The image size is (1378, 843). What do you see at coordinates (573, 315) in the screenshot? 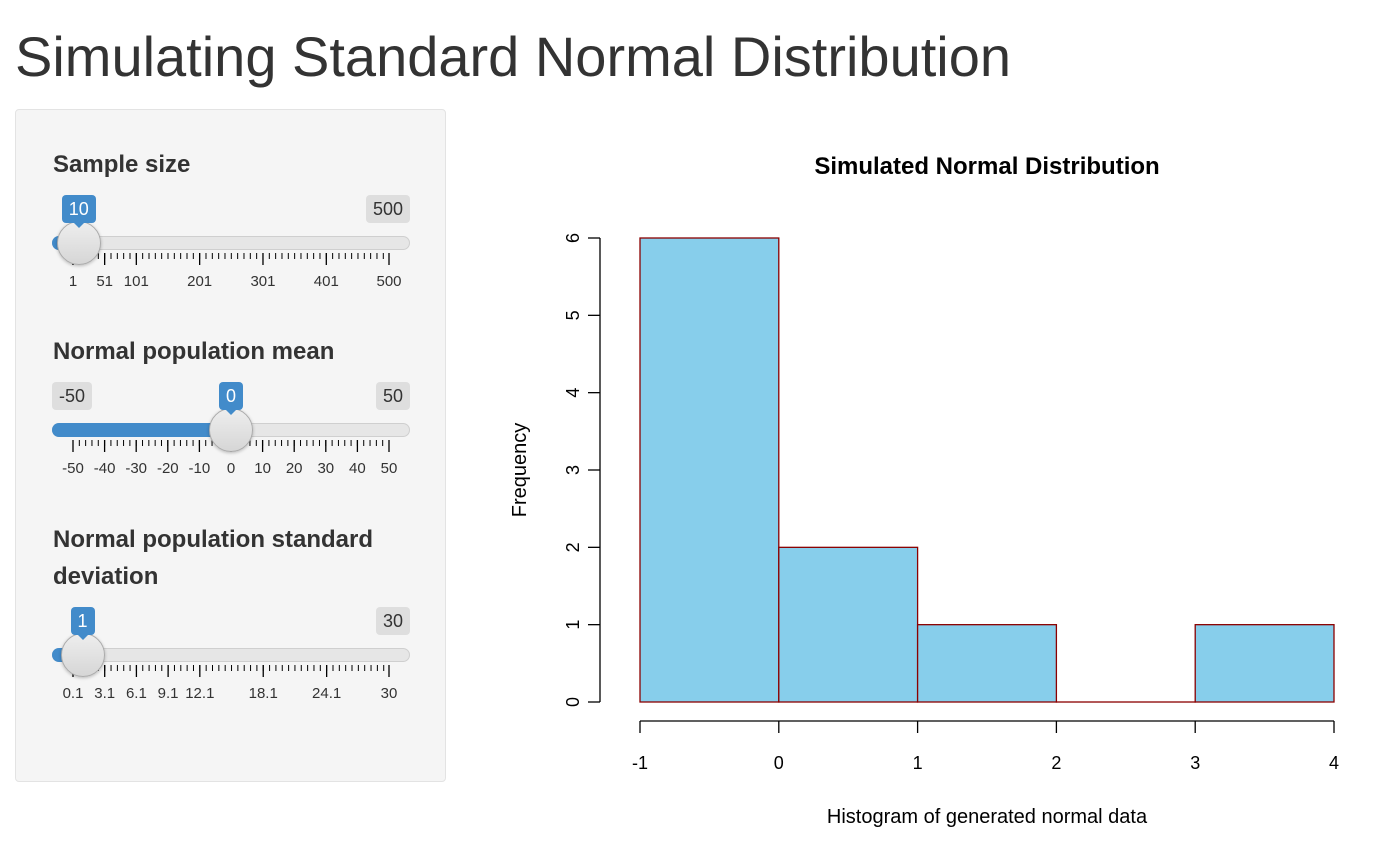
I see `y-tick-label: 5` at bounding box center [573, 315].